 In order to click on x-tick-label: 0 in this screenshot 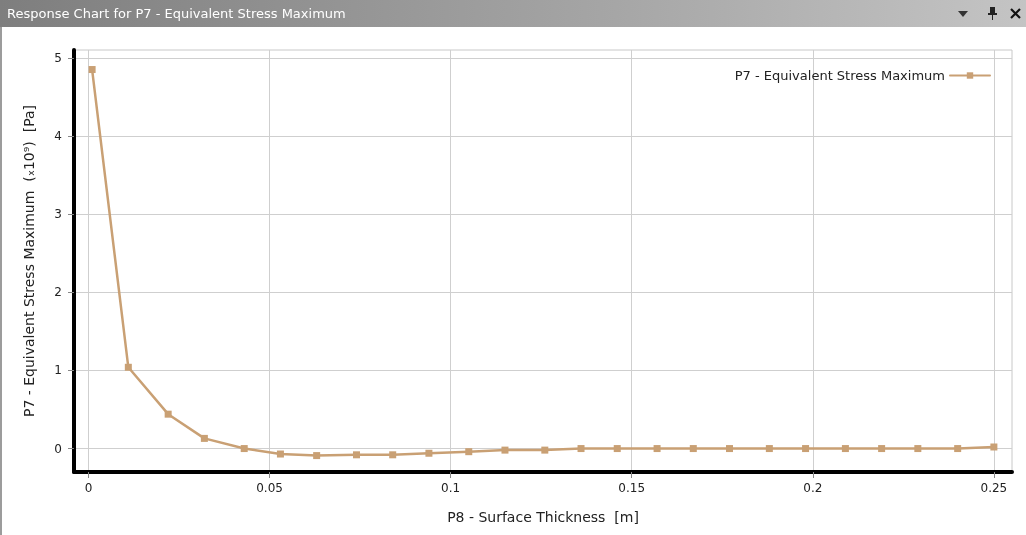, I will do `click(88, 488)`.